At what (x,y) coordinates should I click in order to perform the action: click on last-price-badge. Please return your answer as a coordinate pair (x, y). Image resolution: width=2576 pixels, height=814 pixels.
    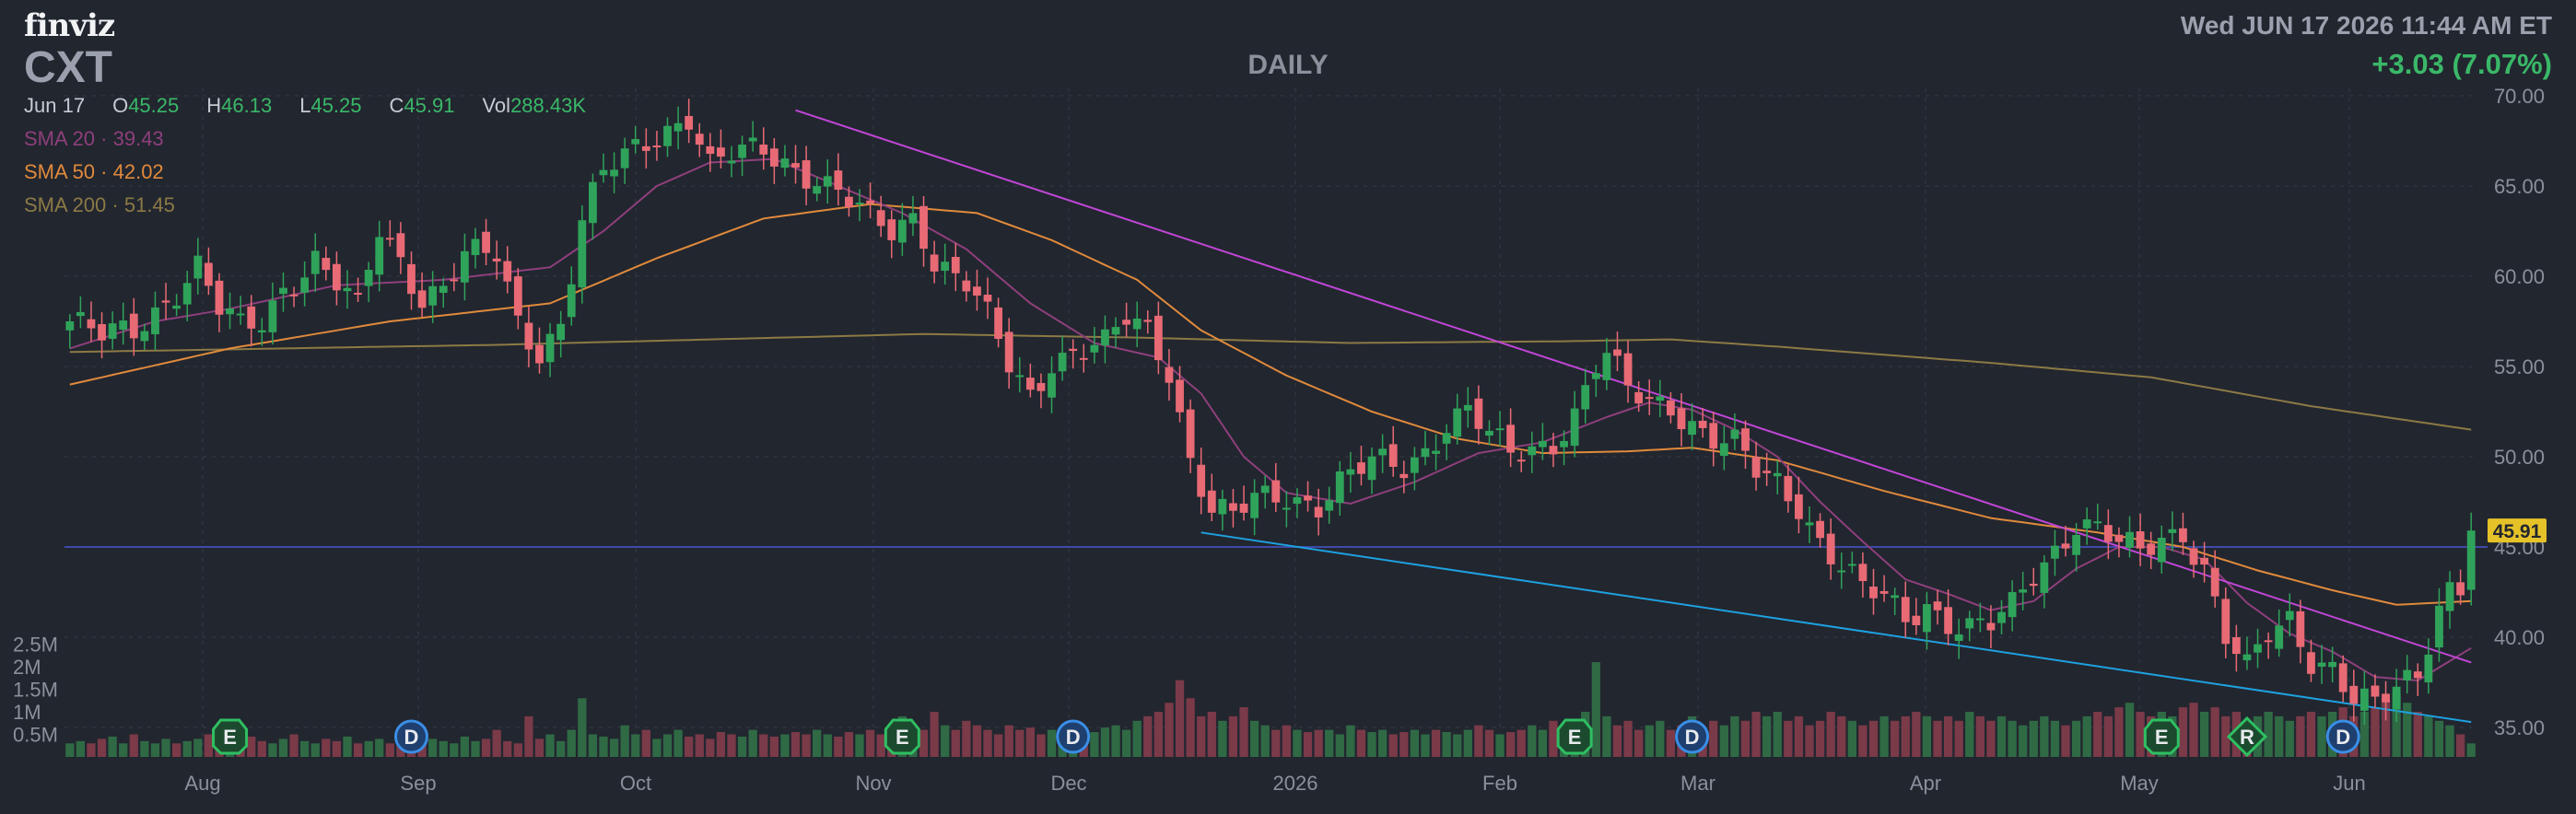
    Looking at the image, I should click on (2517, 530).